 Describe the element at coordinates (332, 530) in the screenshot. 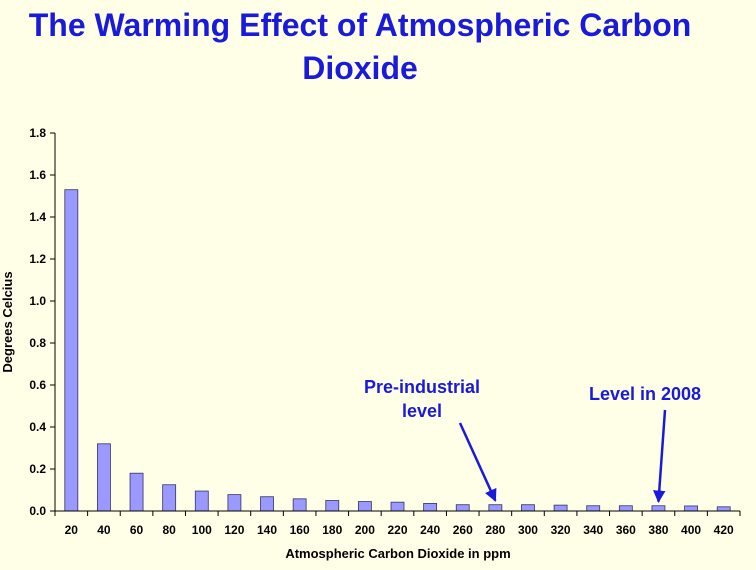

I see `x-tick-label: 180` at that location.